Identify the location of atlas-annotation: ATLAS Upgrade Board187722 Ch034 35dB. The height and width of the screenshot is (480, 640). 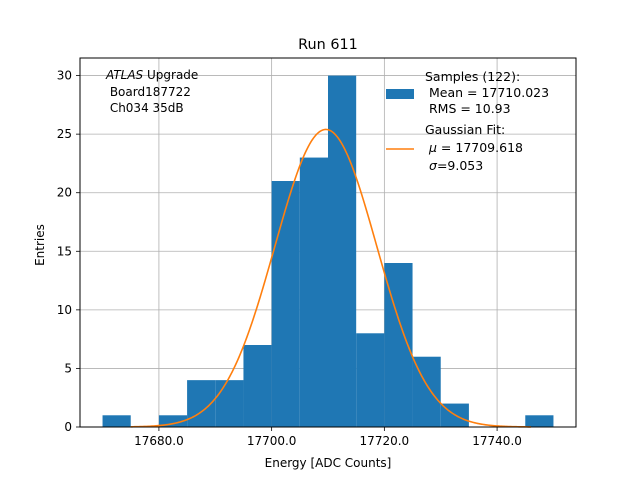
(151, 91).